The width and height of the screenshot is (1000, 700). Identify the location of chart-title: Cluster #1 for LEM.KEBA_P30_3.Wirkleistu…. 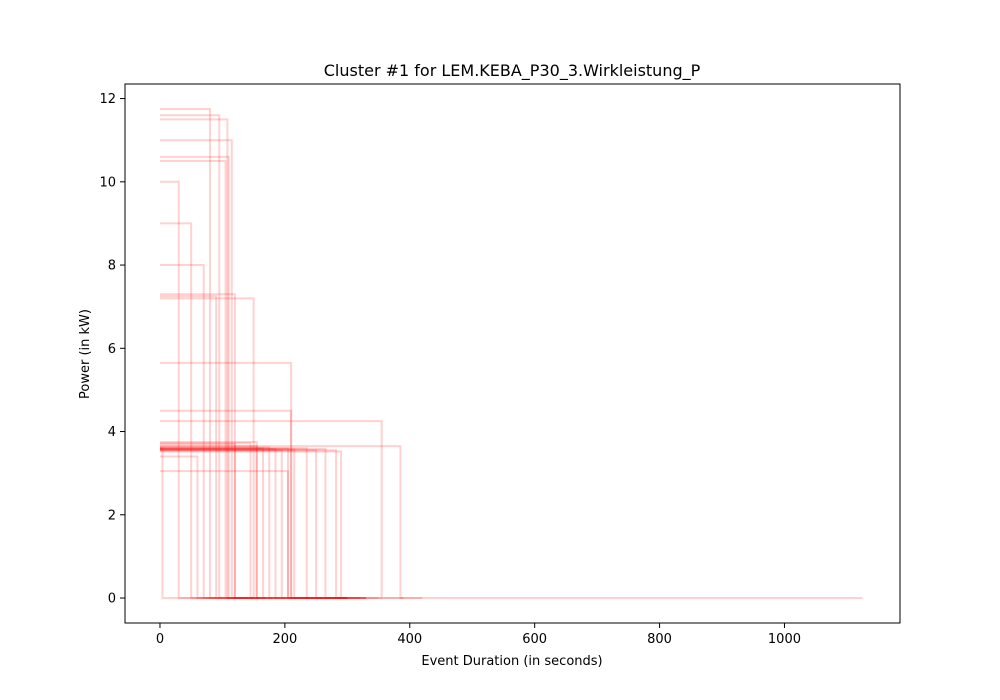
(512, 71).